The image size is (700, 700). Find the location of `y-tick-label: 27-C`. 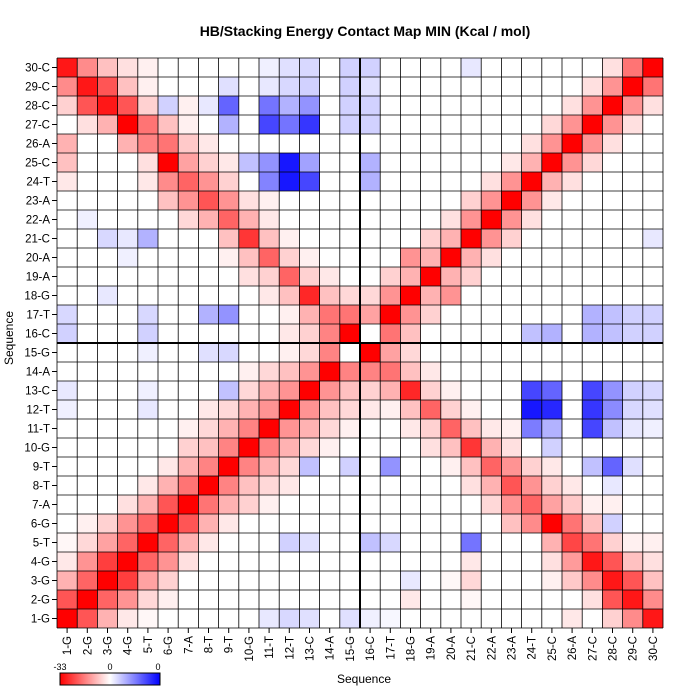

y-tick-label: 27-C is located at coordinates (37, 126).